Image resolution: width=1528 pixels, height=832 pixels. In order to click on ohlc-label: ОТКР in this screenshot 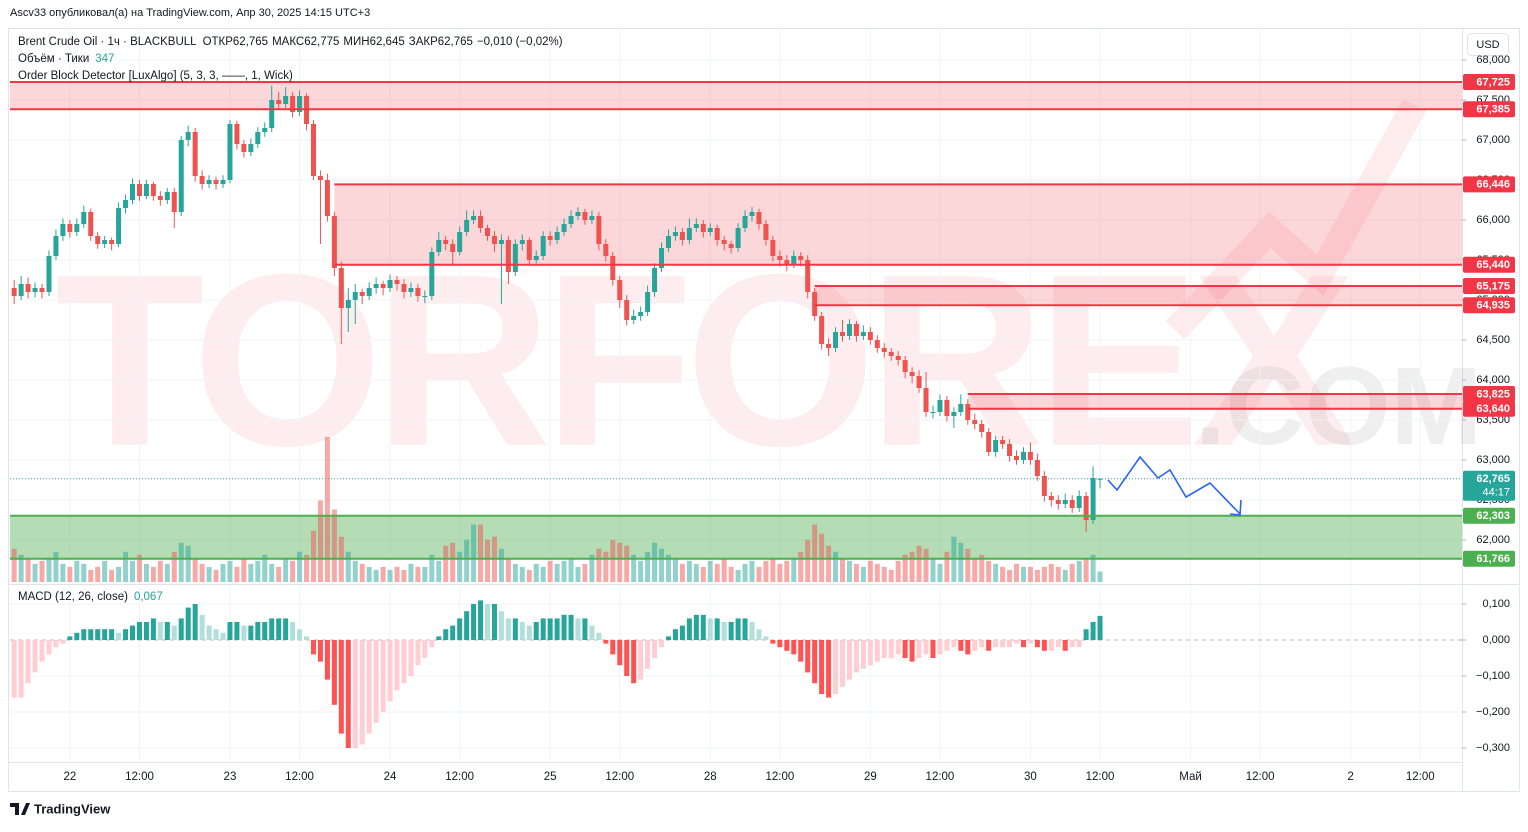, I will do `click(218, 42)`.